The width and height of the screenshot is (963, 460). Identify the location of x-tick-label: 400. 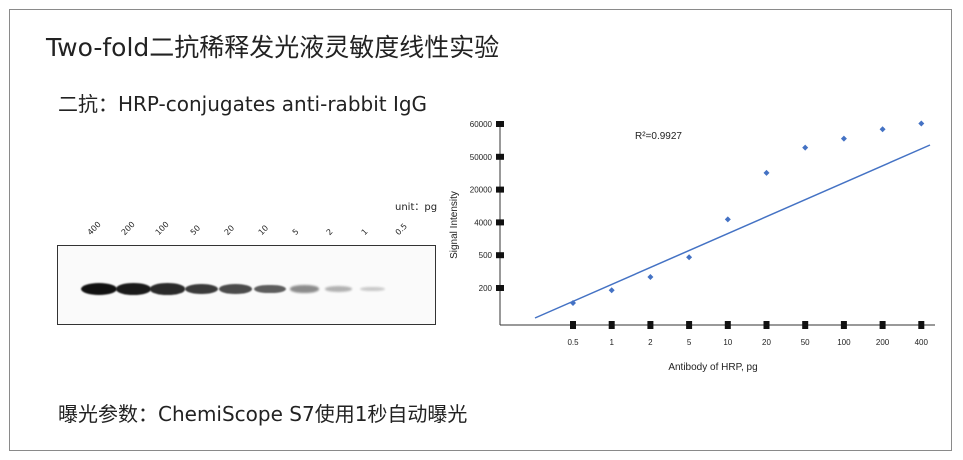
(922, 342).